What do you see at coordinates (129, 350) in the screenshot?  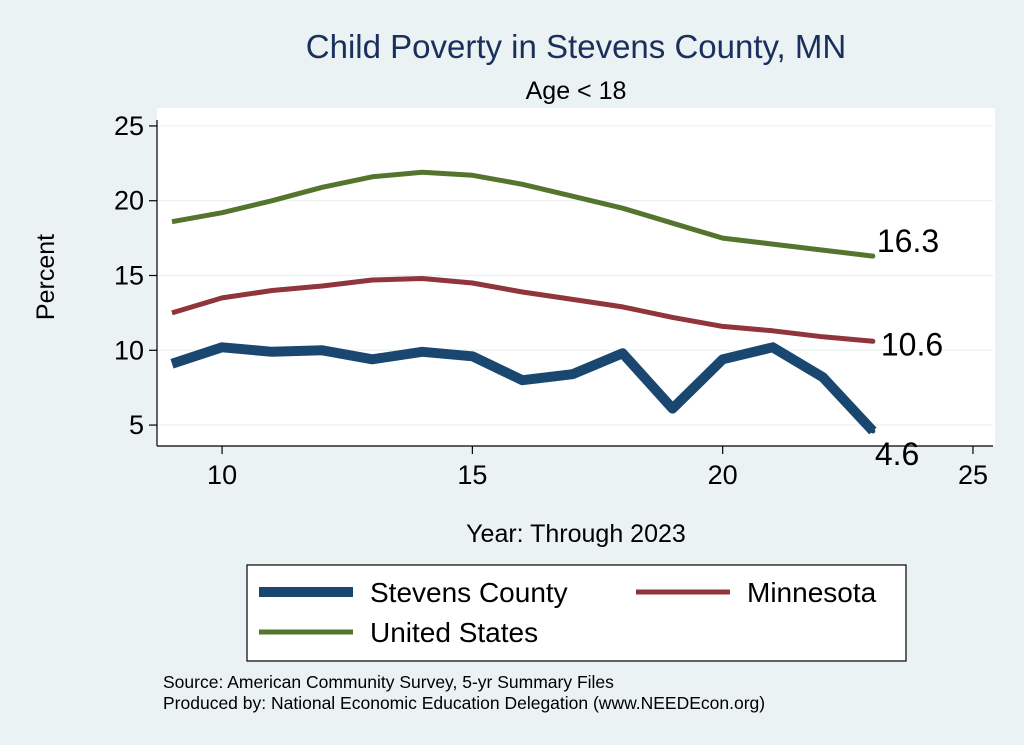 I see `y-tick-label-10: 10` at bounding box center [129, 350].